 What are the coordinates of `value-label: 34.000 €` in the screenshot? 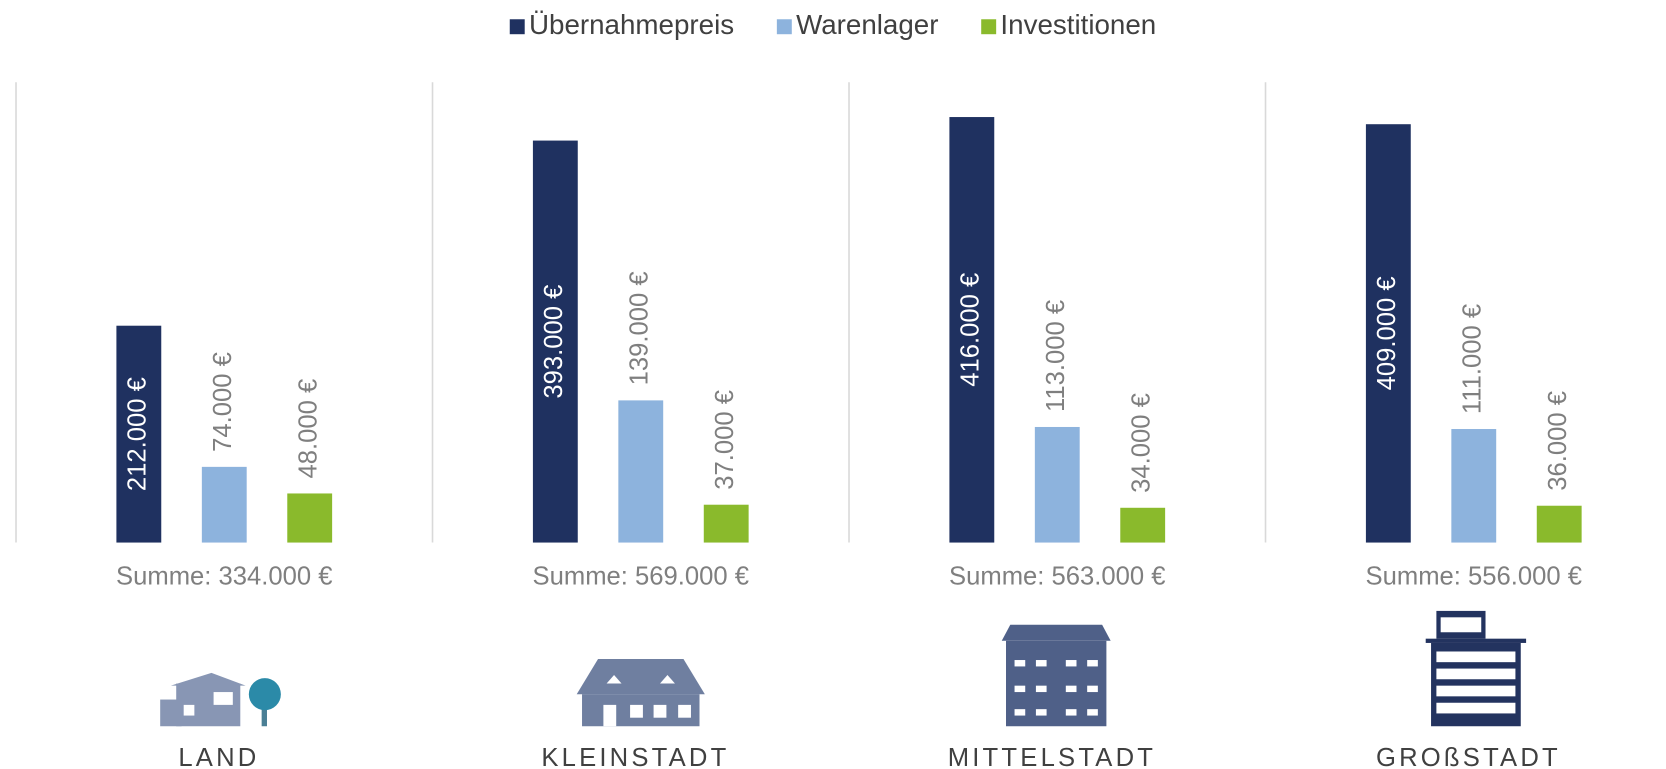 It's located at (1141, 443).